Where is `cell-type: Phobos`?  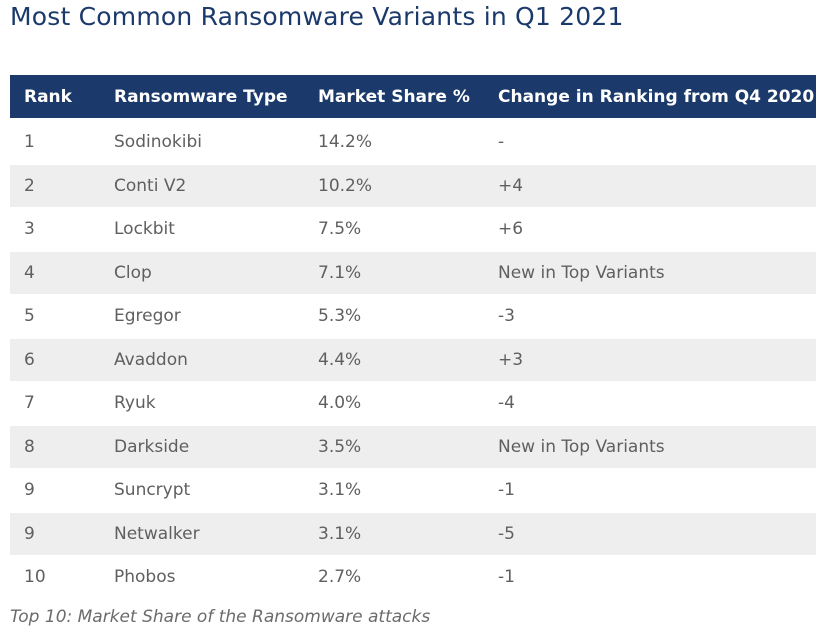 cell-type: Phobos is located at coordinates (216, 577).